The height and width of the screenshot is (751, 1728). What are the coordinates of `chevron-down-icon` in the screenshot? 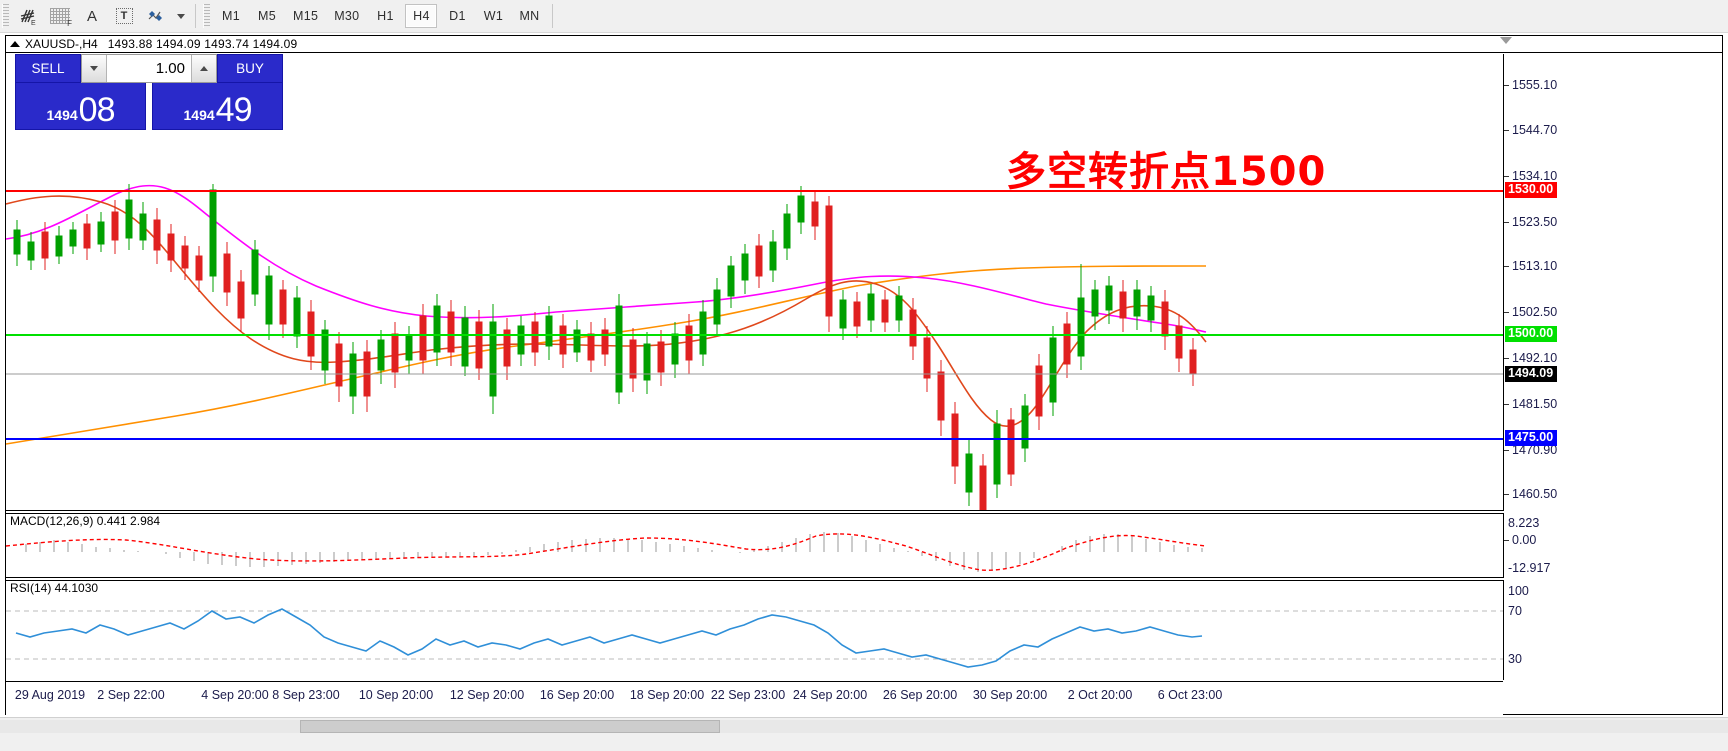 It's located at (94, 68).